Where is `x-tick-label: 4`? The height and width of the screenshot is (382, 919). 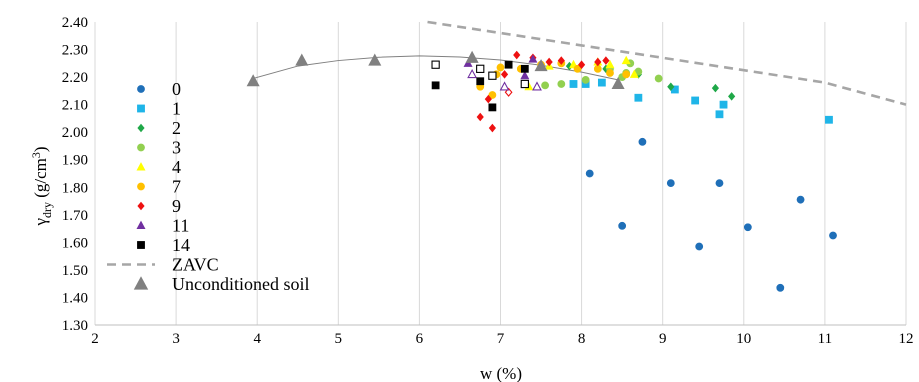 x-tick-label: 4 is located at coordinates (257, 339).